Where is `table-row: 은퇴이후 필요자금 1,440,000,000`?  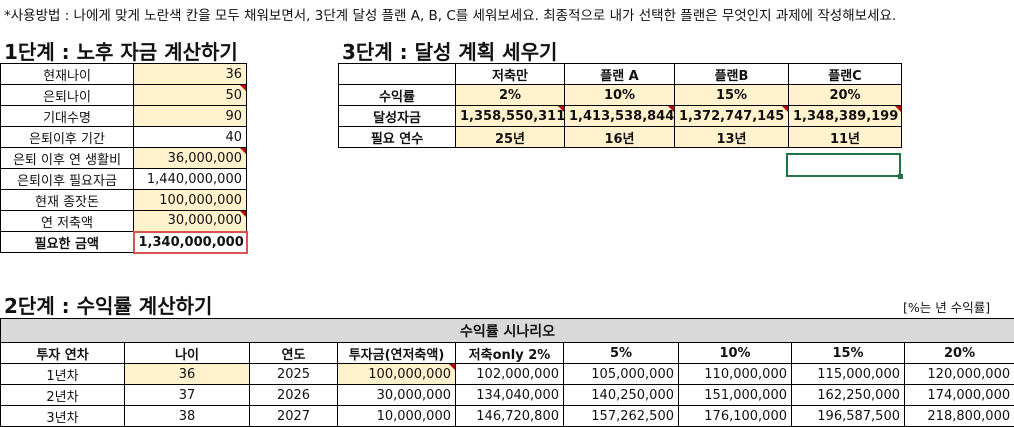
table-row: 은퇴이후 필요자금 1,440,000,000 is located at coordinates (123, 179).